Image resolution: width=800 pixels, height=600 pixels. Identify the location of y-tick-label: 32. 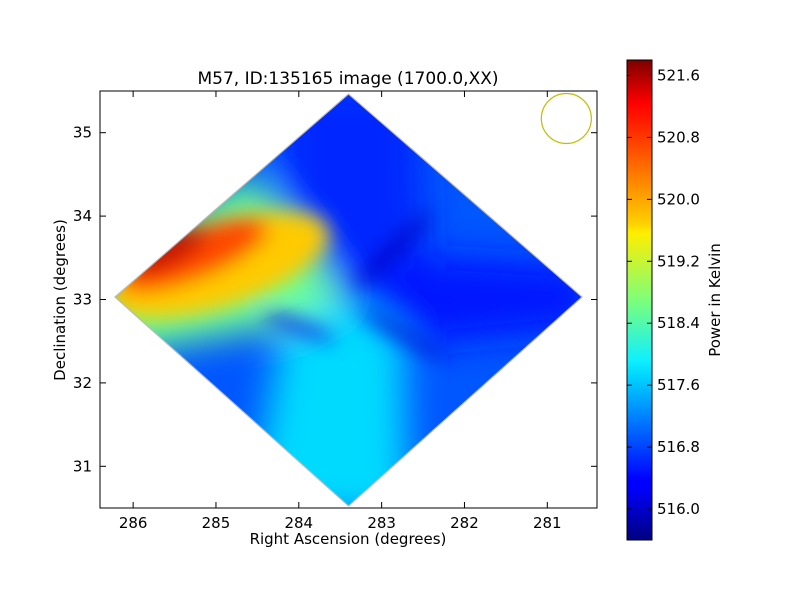
(82, 383).